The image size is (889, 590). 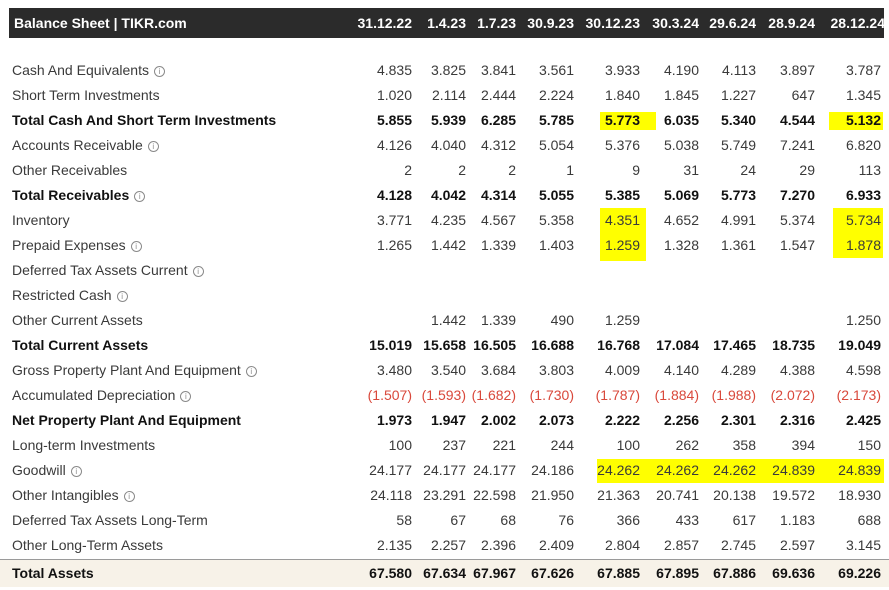 What do you see at coordinates (79, 195) in the screenshot?
I see `row-label: Total Receivables i` at bounding box center [79, 195].